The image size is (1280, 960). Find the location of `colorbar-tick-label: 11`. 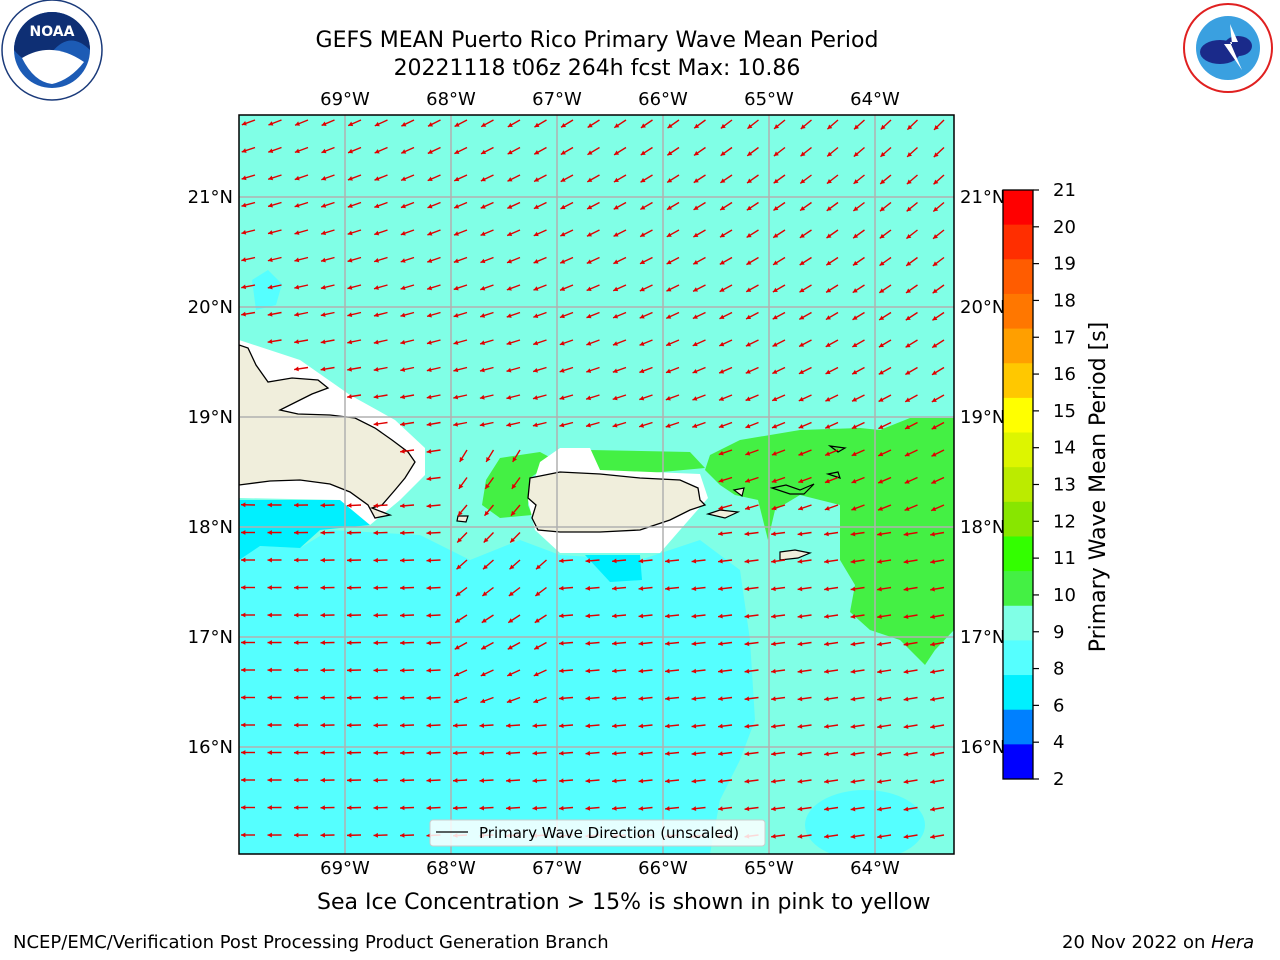

colorbar-tick-label: 11 is located at coordinates (1064, 558).